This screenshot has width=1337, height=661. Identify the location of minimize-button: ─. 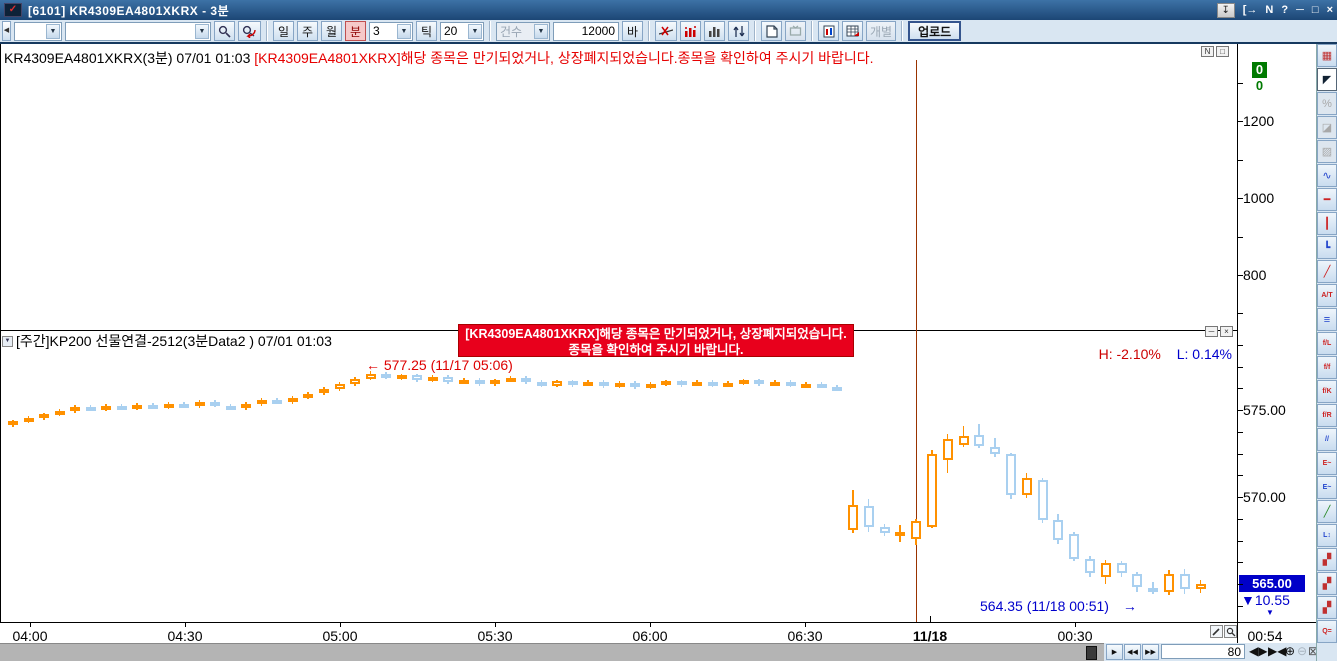
(1300, 10).